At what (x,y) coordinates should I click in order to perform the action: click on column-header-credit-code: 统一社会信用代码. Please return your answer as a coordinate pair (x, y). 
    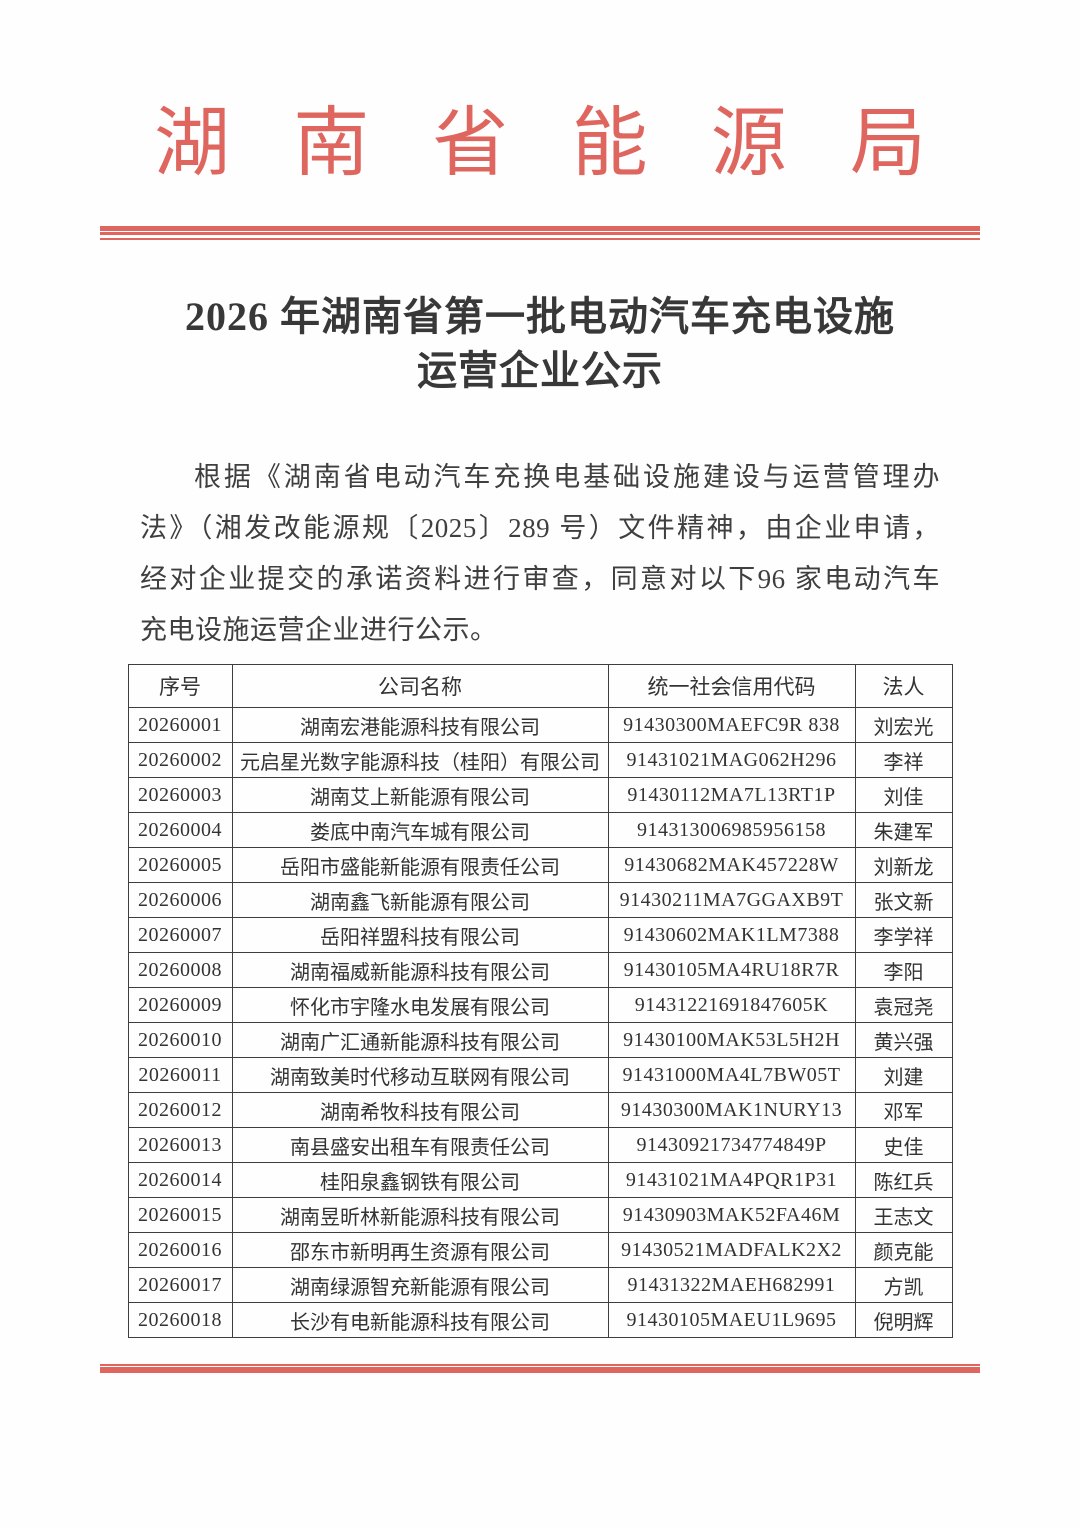
    Looking at the image, I should click on (731, 686).